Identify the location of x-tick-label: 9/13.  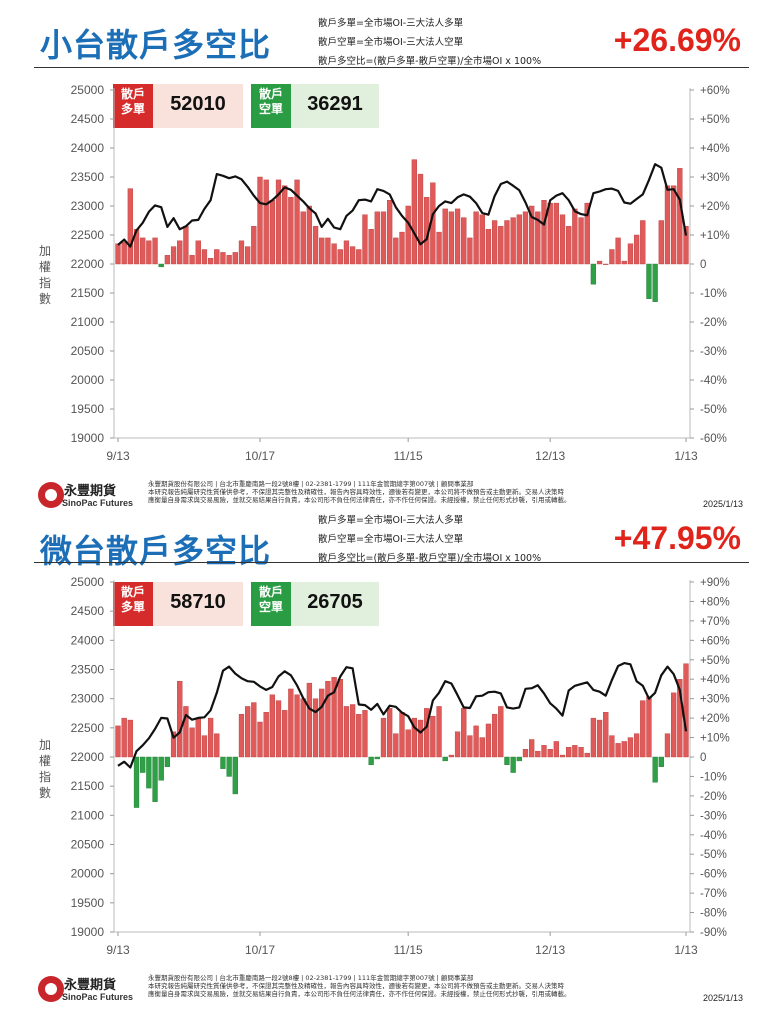
(118, 950).